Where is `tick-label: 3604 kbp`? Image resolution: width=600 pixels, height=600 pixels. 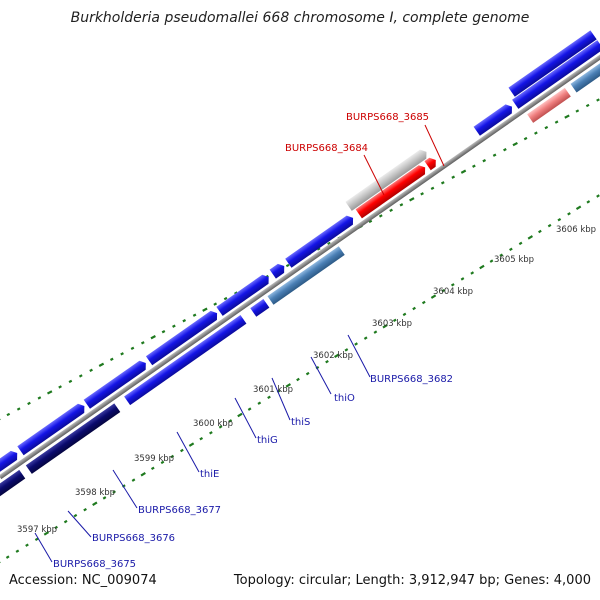
tick-label: 3604 kbp is located at coordinates (453, 292).